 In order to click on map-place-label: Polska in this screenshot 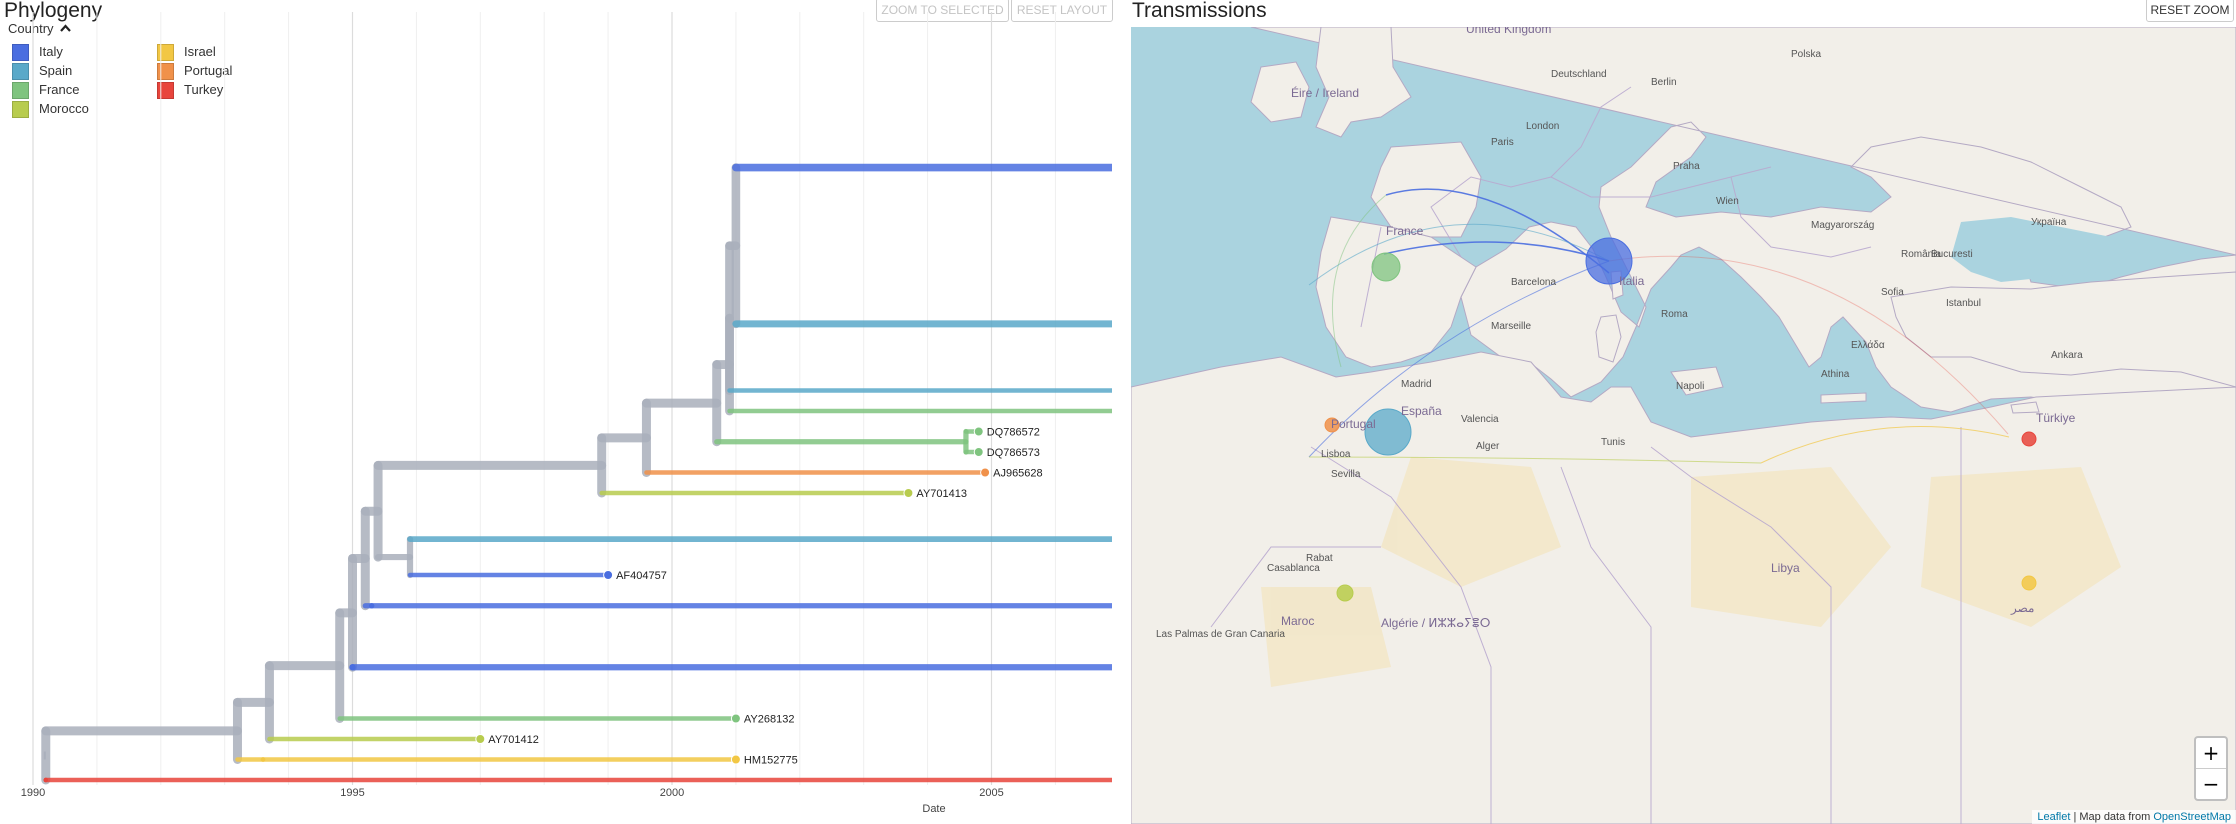, I will do `click(1806, 54)`.